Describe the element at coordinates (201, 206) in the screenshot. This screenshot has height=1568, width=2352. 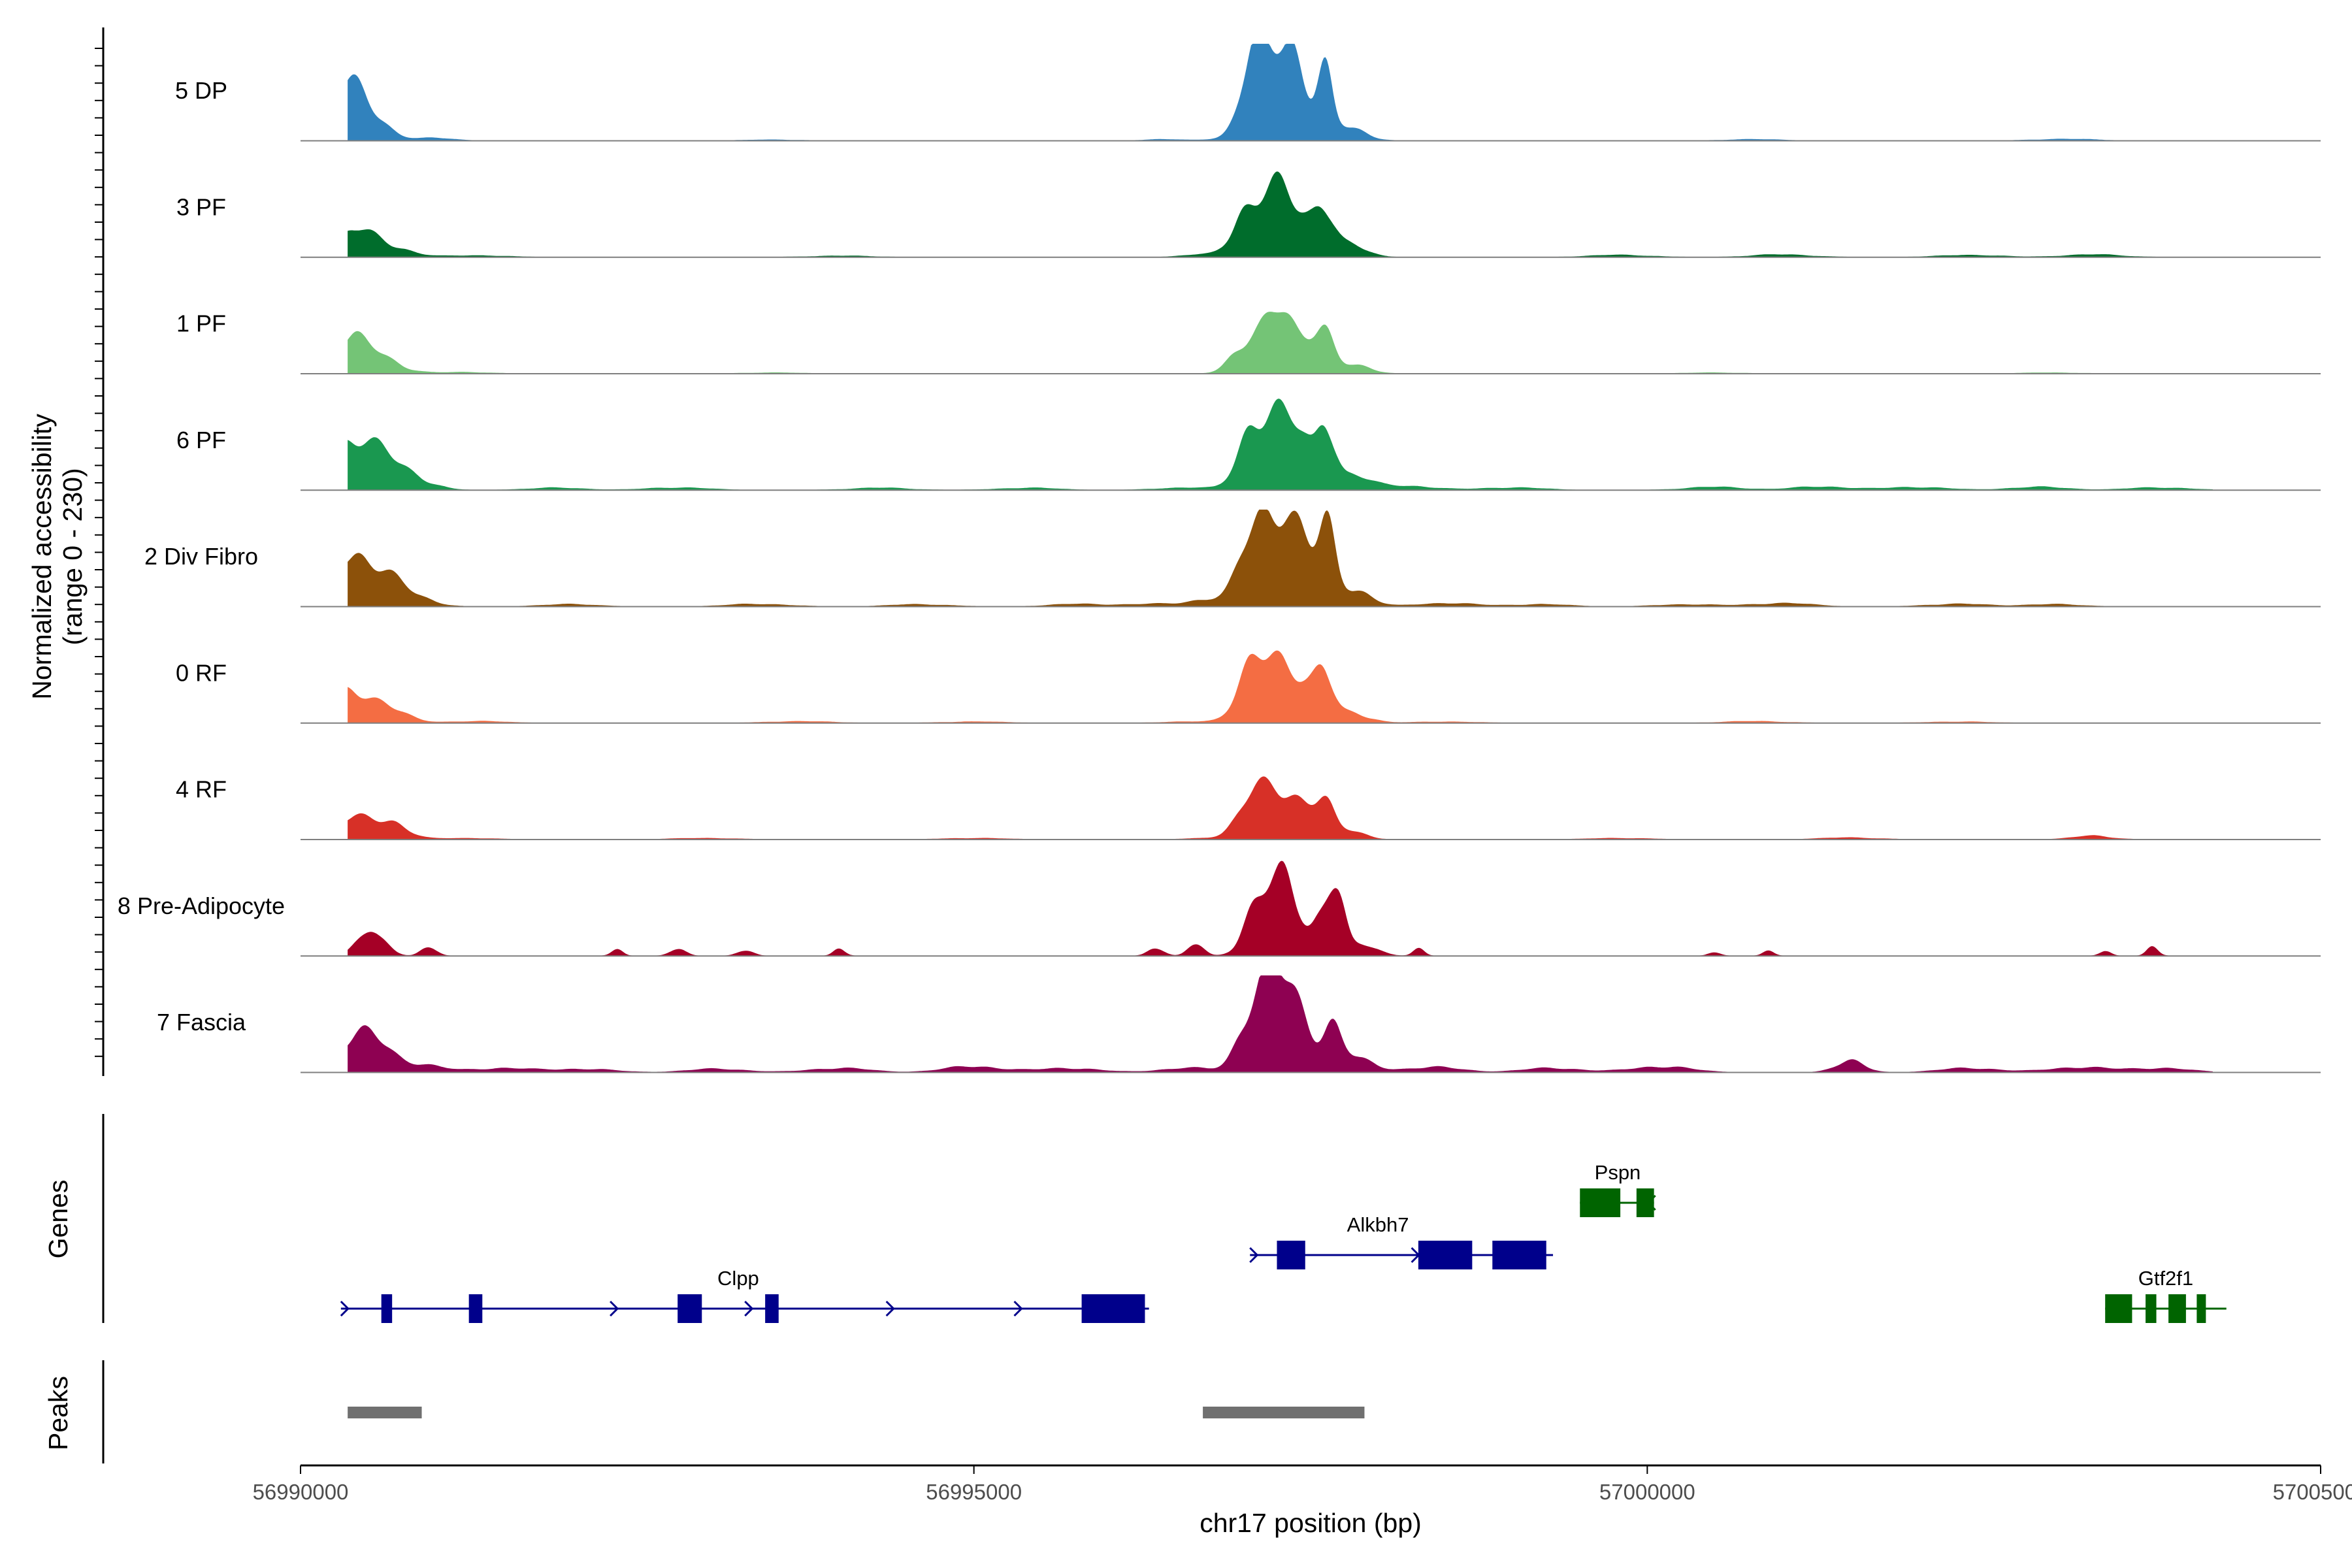
I see `track-label: 3 PF` at that location.